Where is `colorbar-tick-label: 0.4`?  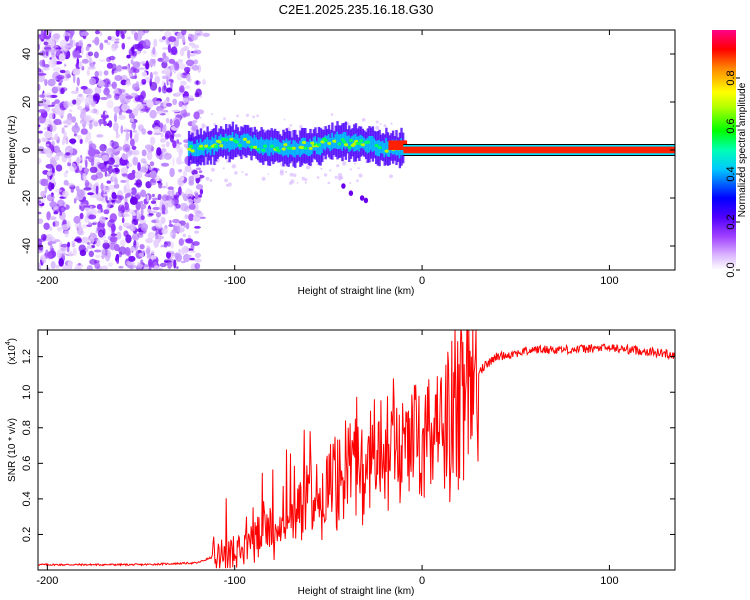 colorbar-tick-label: 0.4 is located at coordinates (731, 173).